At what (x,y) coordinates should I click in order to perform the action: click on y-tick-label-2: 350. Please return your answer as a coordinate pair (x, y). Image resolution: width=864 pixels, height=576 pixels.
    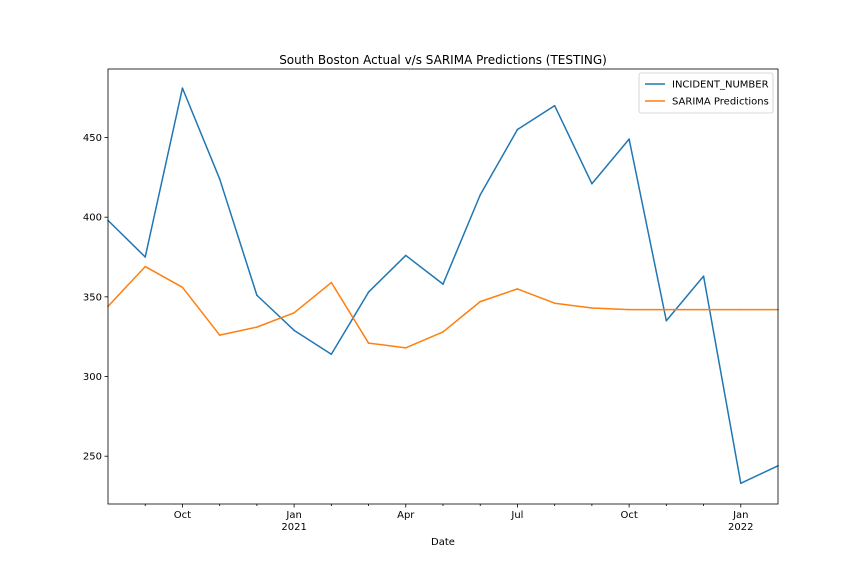
    Looking at the image, I should click on (92, 297).